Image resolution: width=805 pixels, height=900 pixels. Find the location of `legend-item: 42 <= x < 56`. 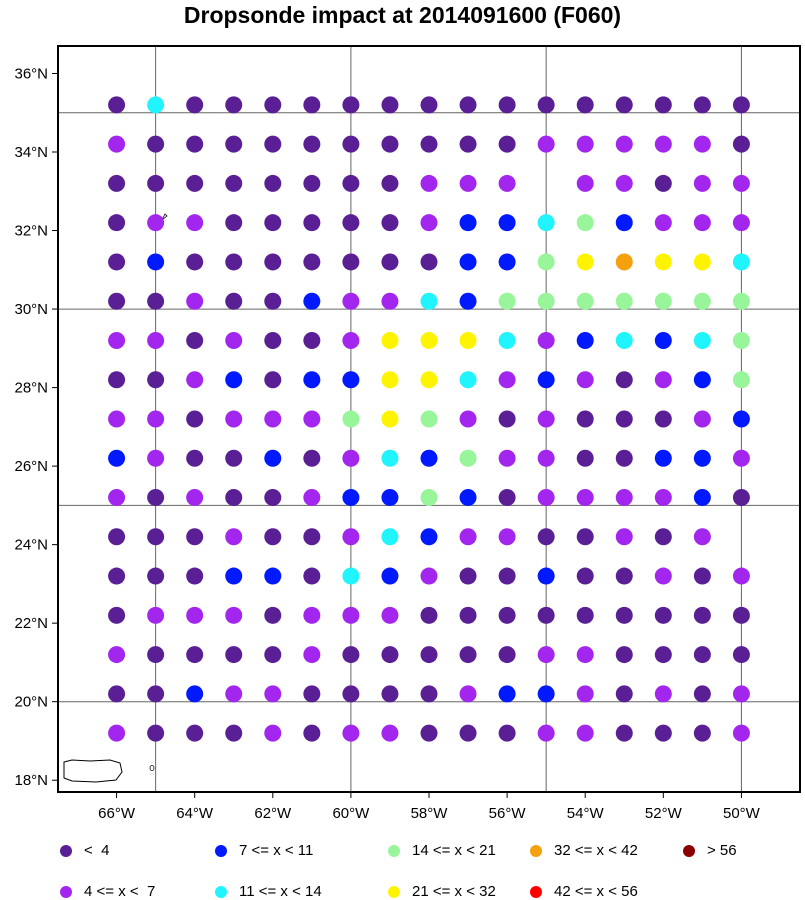

legend-item: 42 <= x < 56 is located at coordinates (584, 891).